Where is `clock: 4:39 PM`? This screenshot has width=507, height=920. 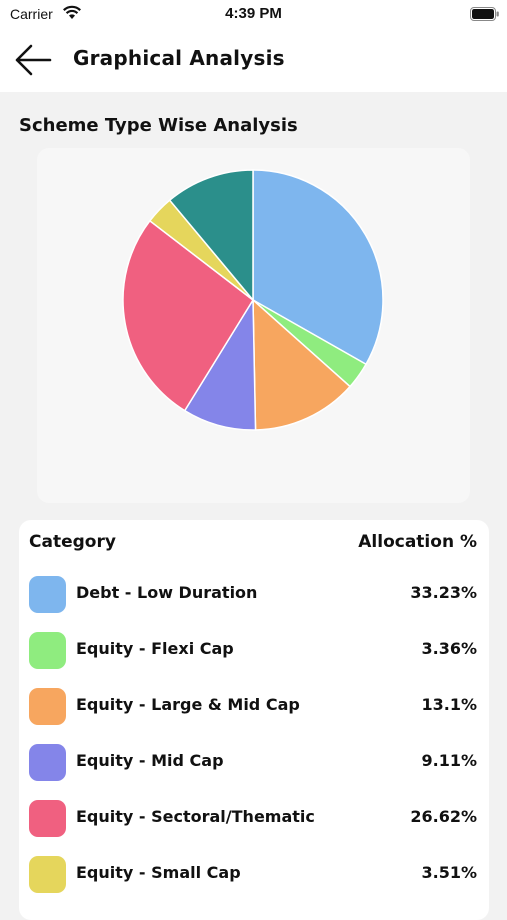
clock: 4:39 PM is located at coordinates (253, 13).